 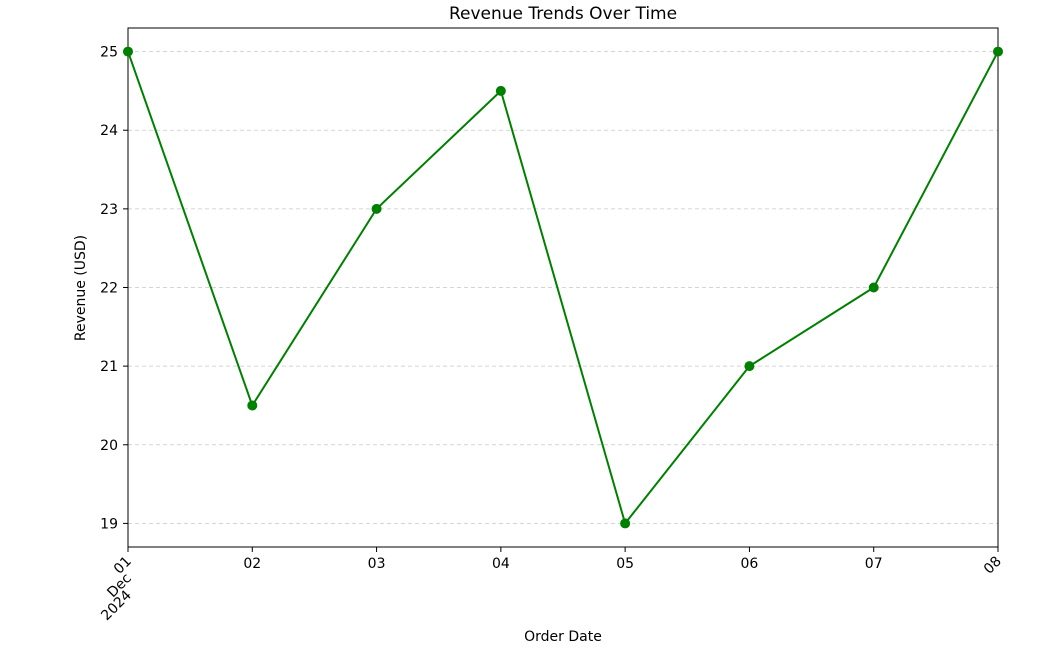 I want to click on y-tick-label: 21, so click(x=109, y=367).